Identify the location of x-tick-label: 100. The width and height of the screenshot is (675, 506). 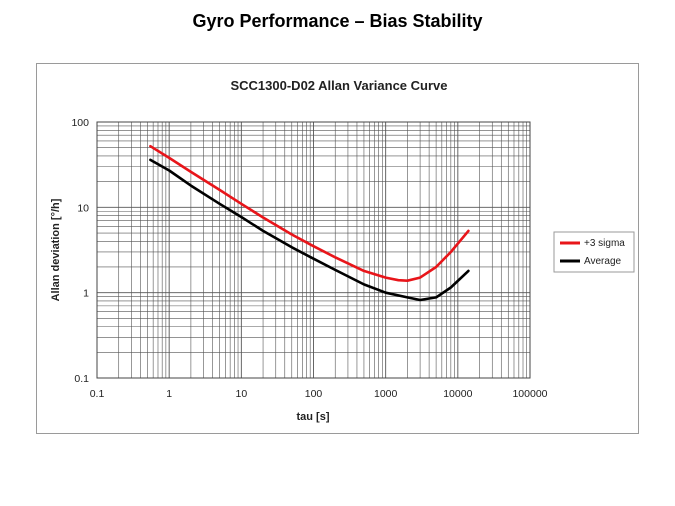
(314, 394).